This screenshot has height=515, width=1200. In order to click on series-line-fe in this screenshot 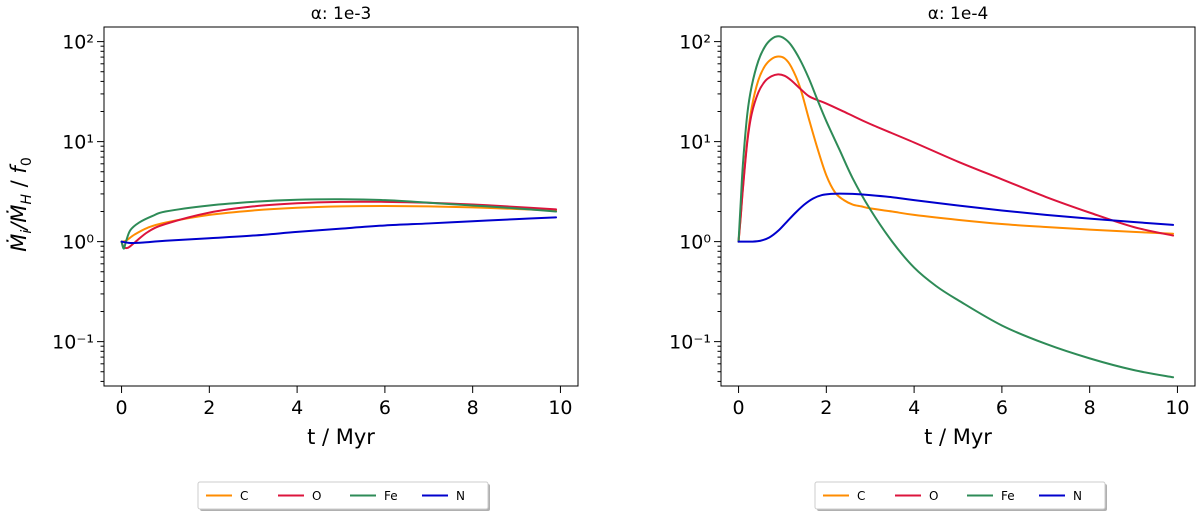, I will do `click(339, 224)`.